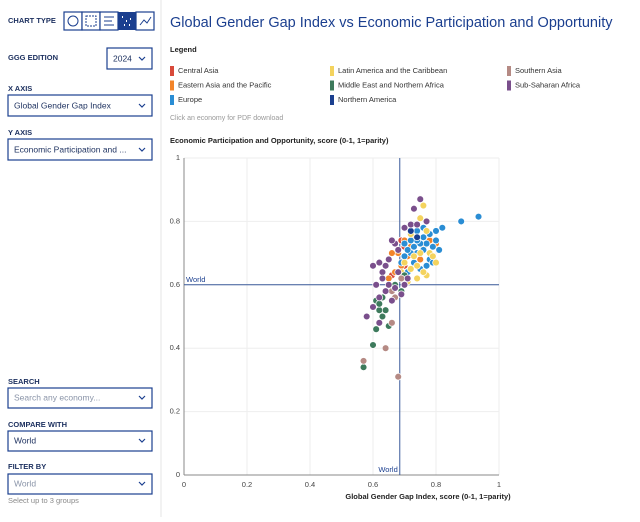  I want to click on filter-select, so click(80, 484).